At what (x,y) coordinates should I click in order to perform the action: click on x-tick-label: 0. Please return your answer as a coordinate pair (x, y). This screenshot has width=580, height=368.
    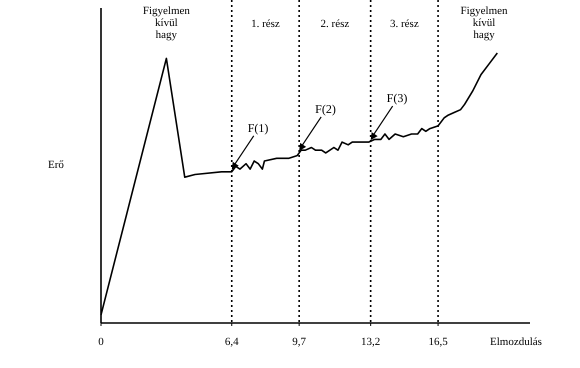
    Looking at the image, I should click on (101, 342).